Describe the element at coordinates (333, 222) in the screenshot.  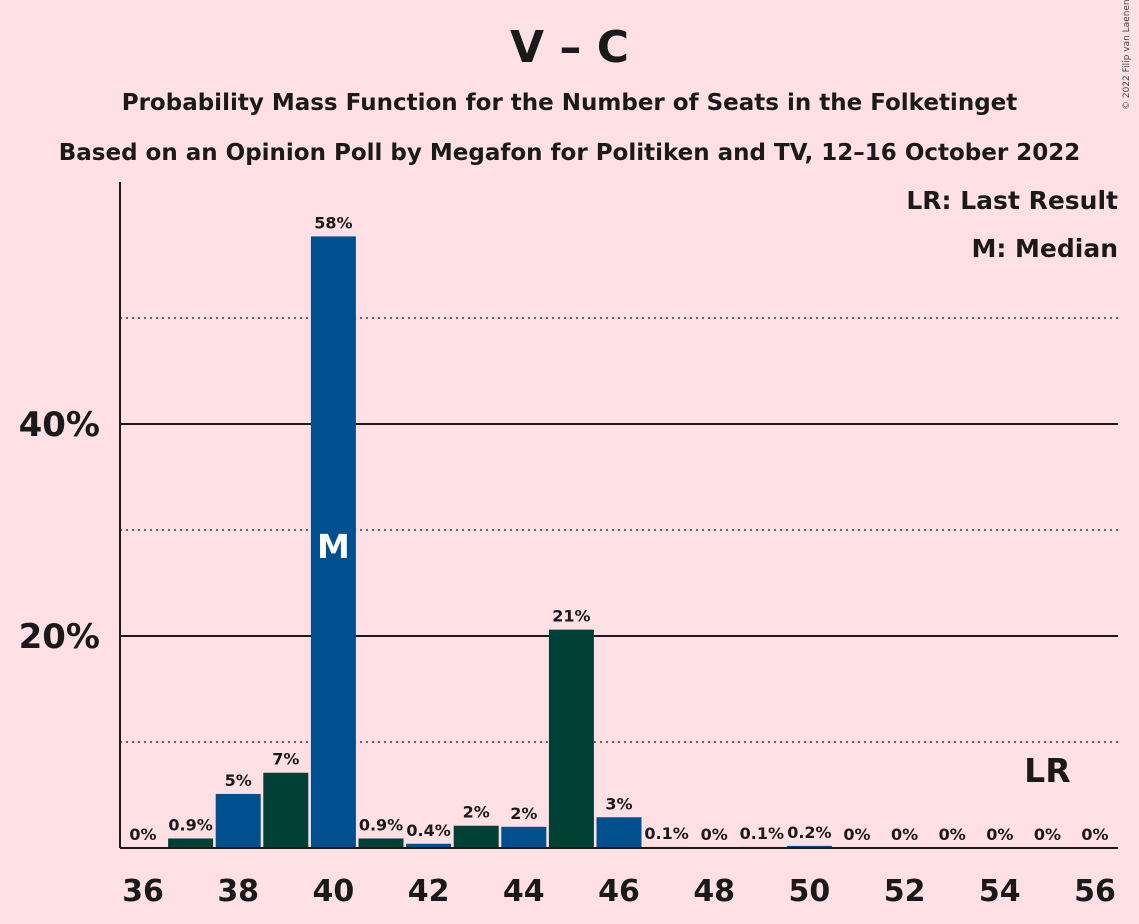
I see `bar-value-label-40: 58%` at that location.